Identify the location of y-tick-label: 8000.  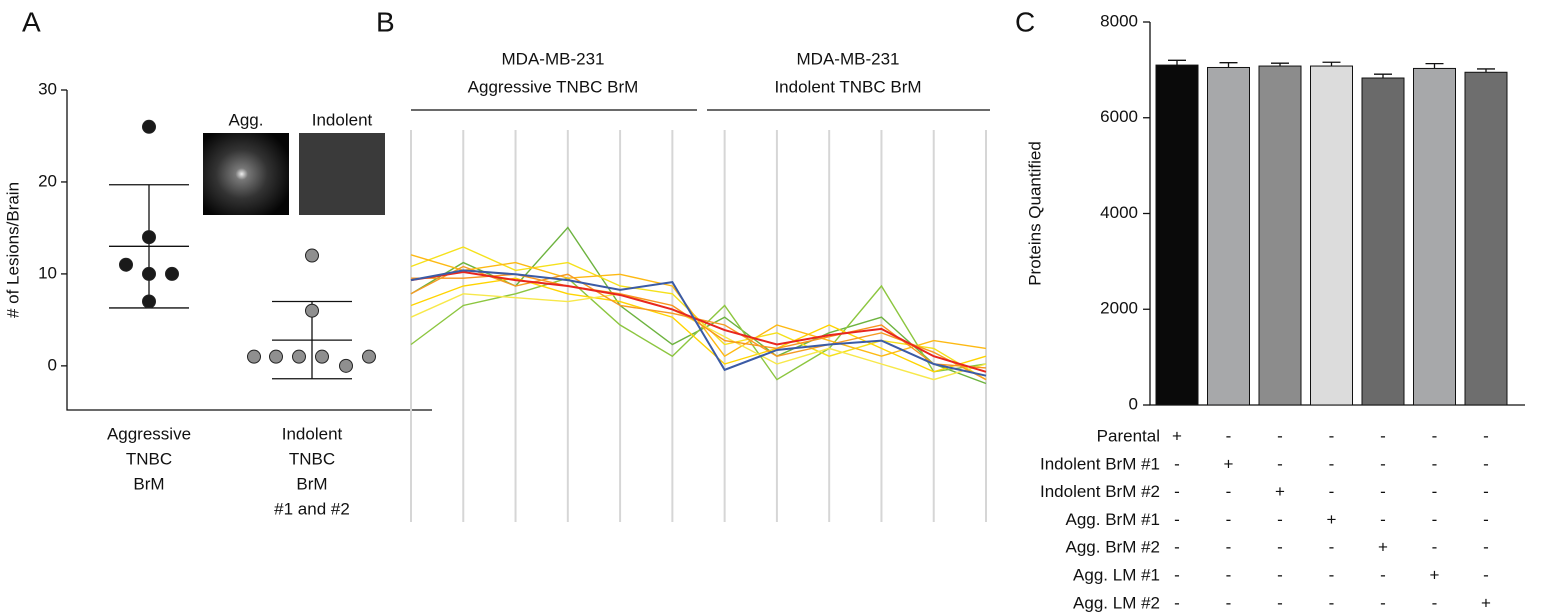
(1119, 20).